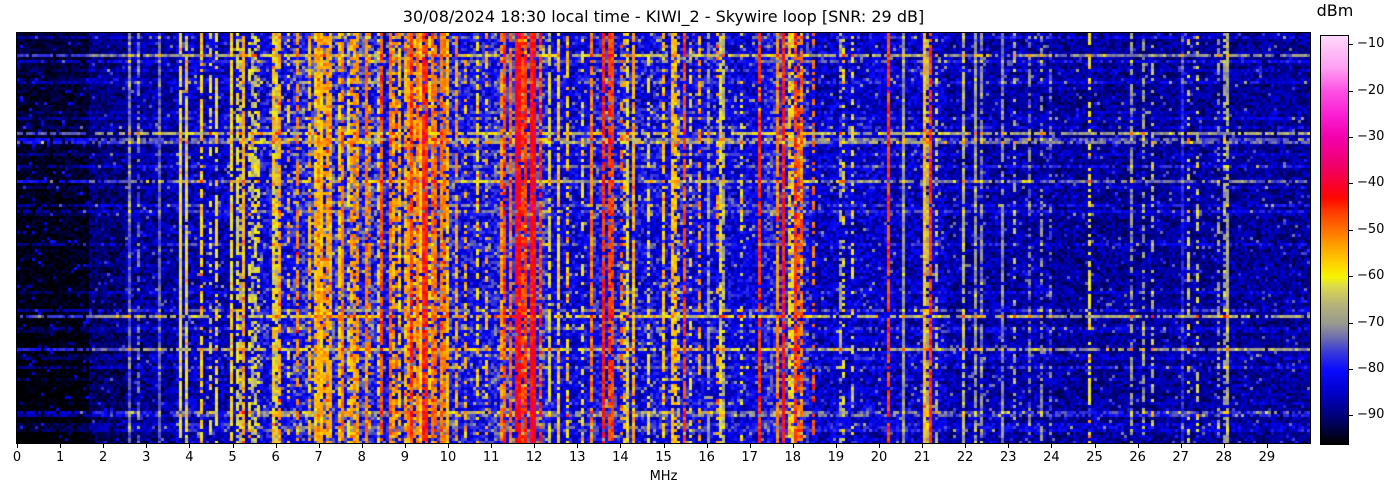 The image size is (1400, 500). I want to click on x-tick-label: 3, so click(146, 457).